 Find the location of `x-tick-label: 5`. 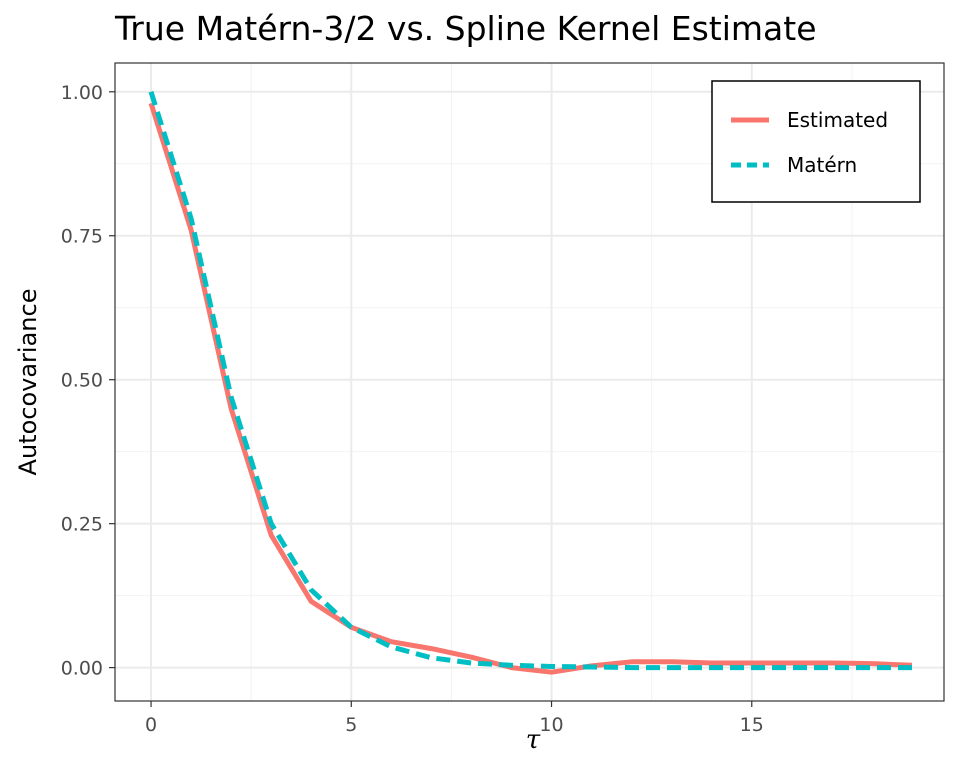

x-tick-label: 5 is located at coordinates (351, 725).